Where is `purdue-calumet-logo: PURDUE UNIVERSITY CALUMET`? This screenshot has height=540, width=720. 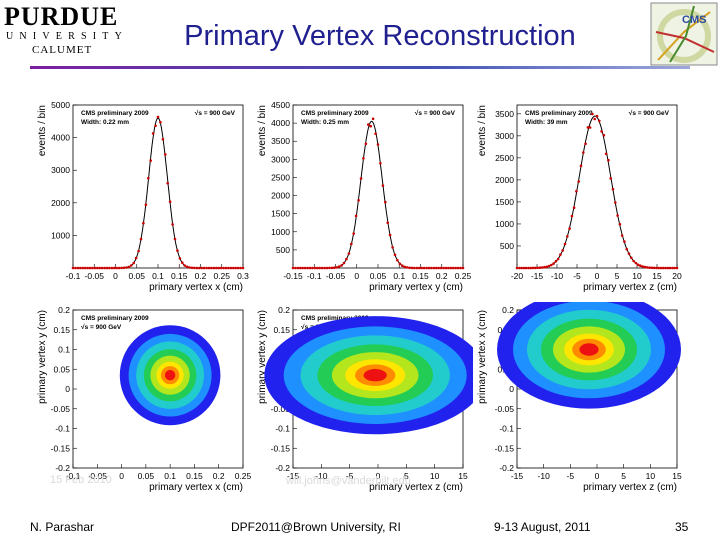
purdue-calumet-logo: PURDUE UNIVERSITY CALUMET is located at coordinates (66, 32).